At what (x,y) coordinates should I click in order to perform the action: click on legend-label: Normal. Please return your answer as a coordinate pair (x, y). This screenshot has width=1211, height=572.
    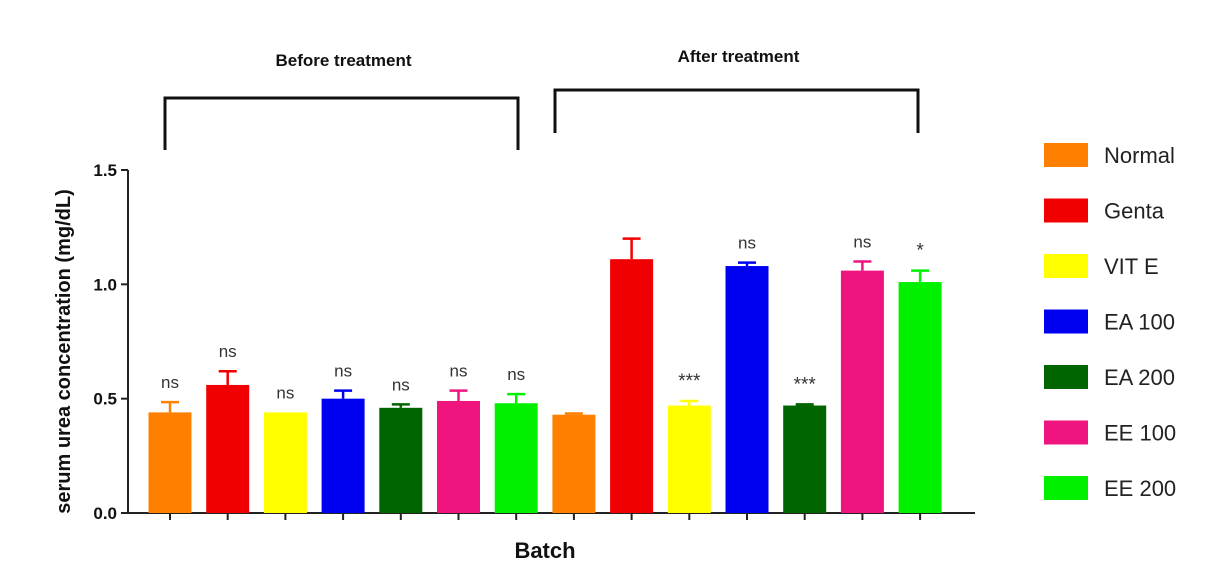
    Looking at the image, I should click on (1139, 155).